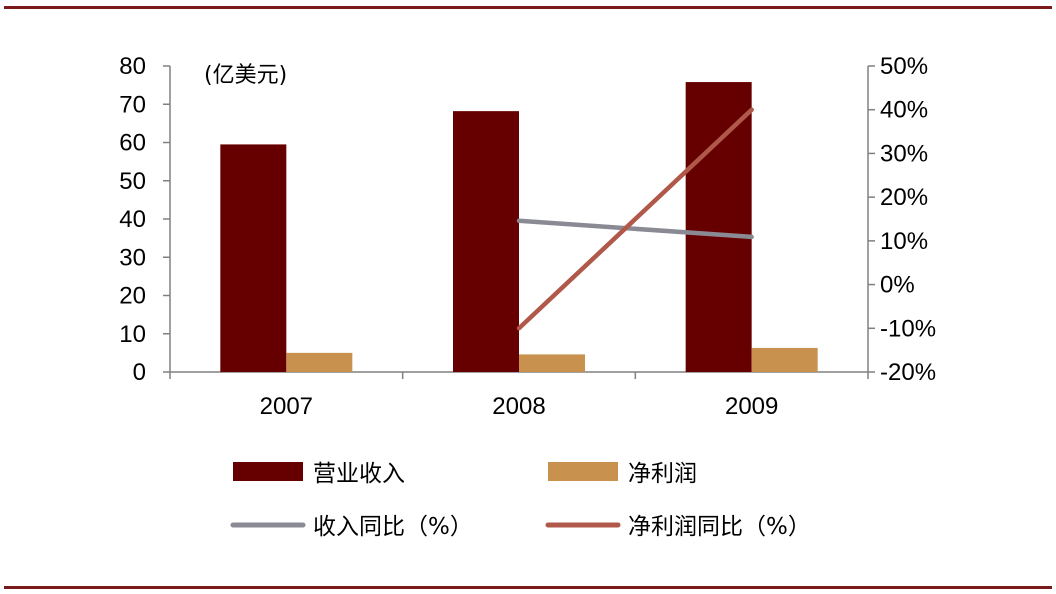 The height and width of the screenshot is (594, 1056). Describe the element at coordinates (268, 471) in the screenshot. I see `legend-revenue-swatch` at that location.